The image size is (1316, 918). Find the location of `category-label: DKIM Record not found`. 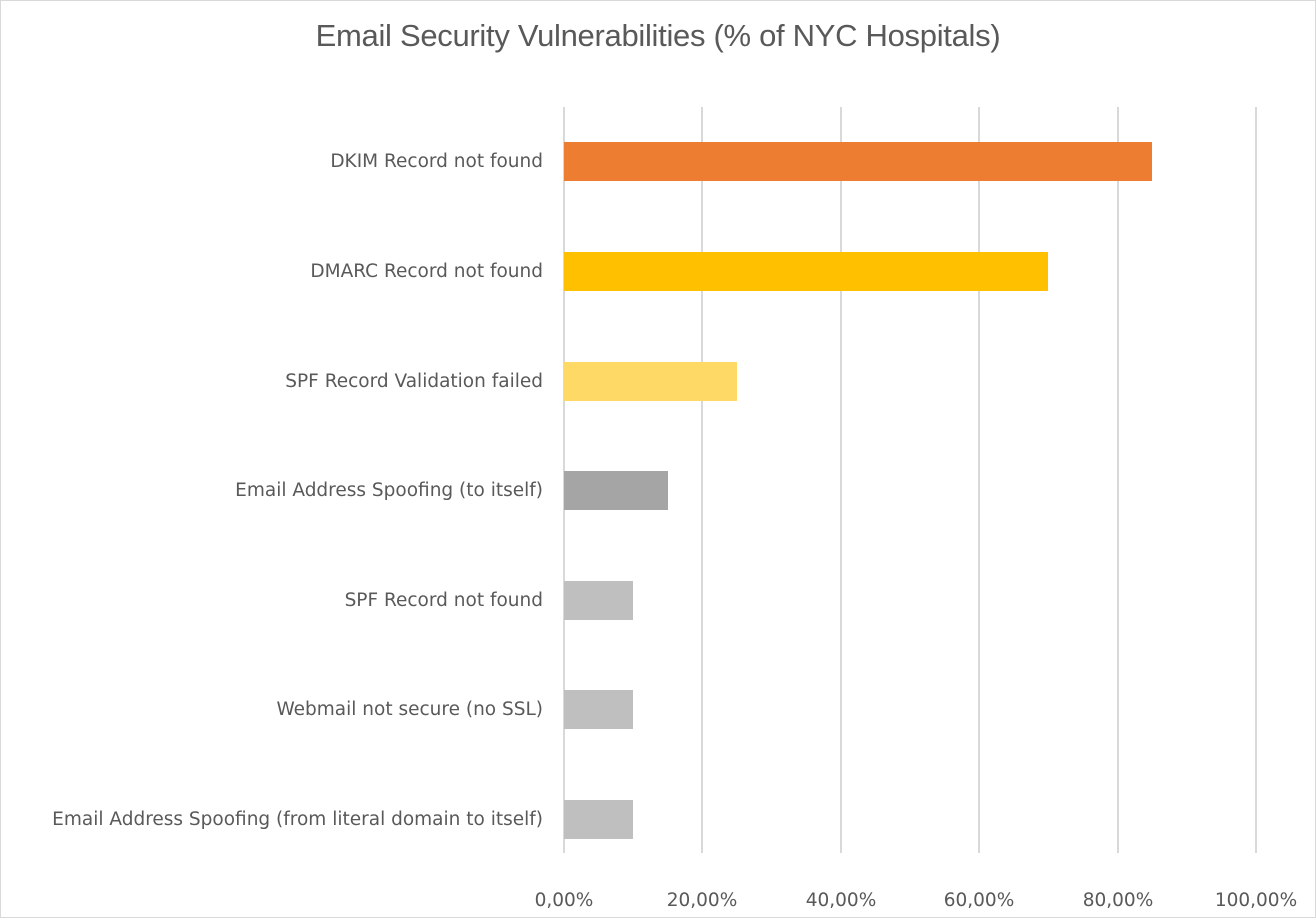

category-label: DKIM Record not found is located at coordinates (436, 161).